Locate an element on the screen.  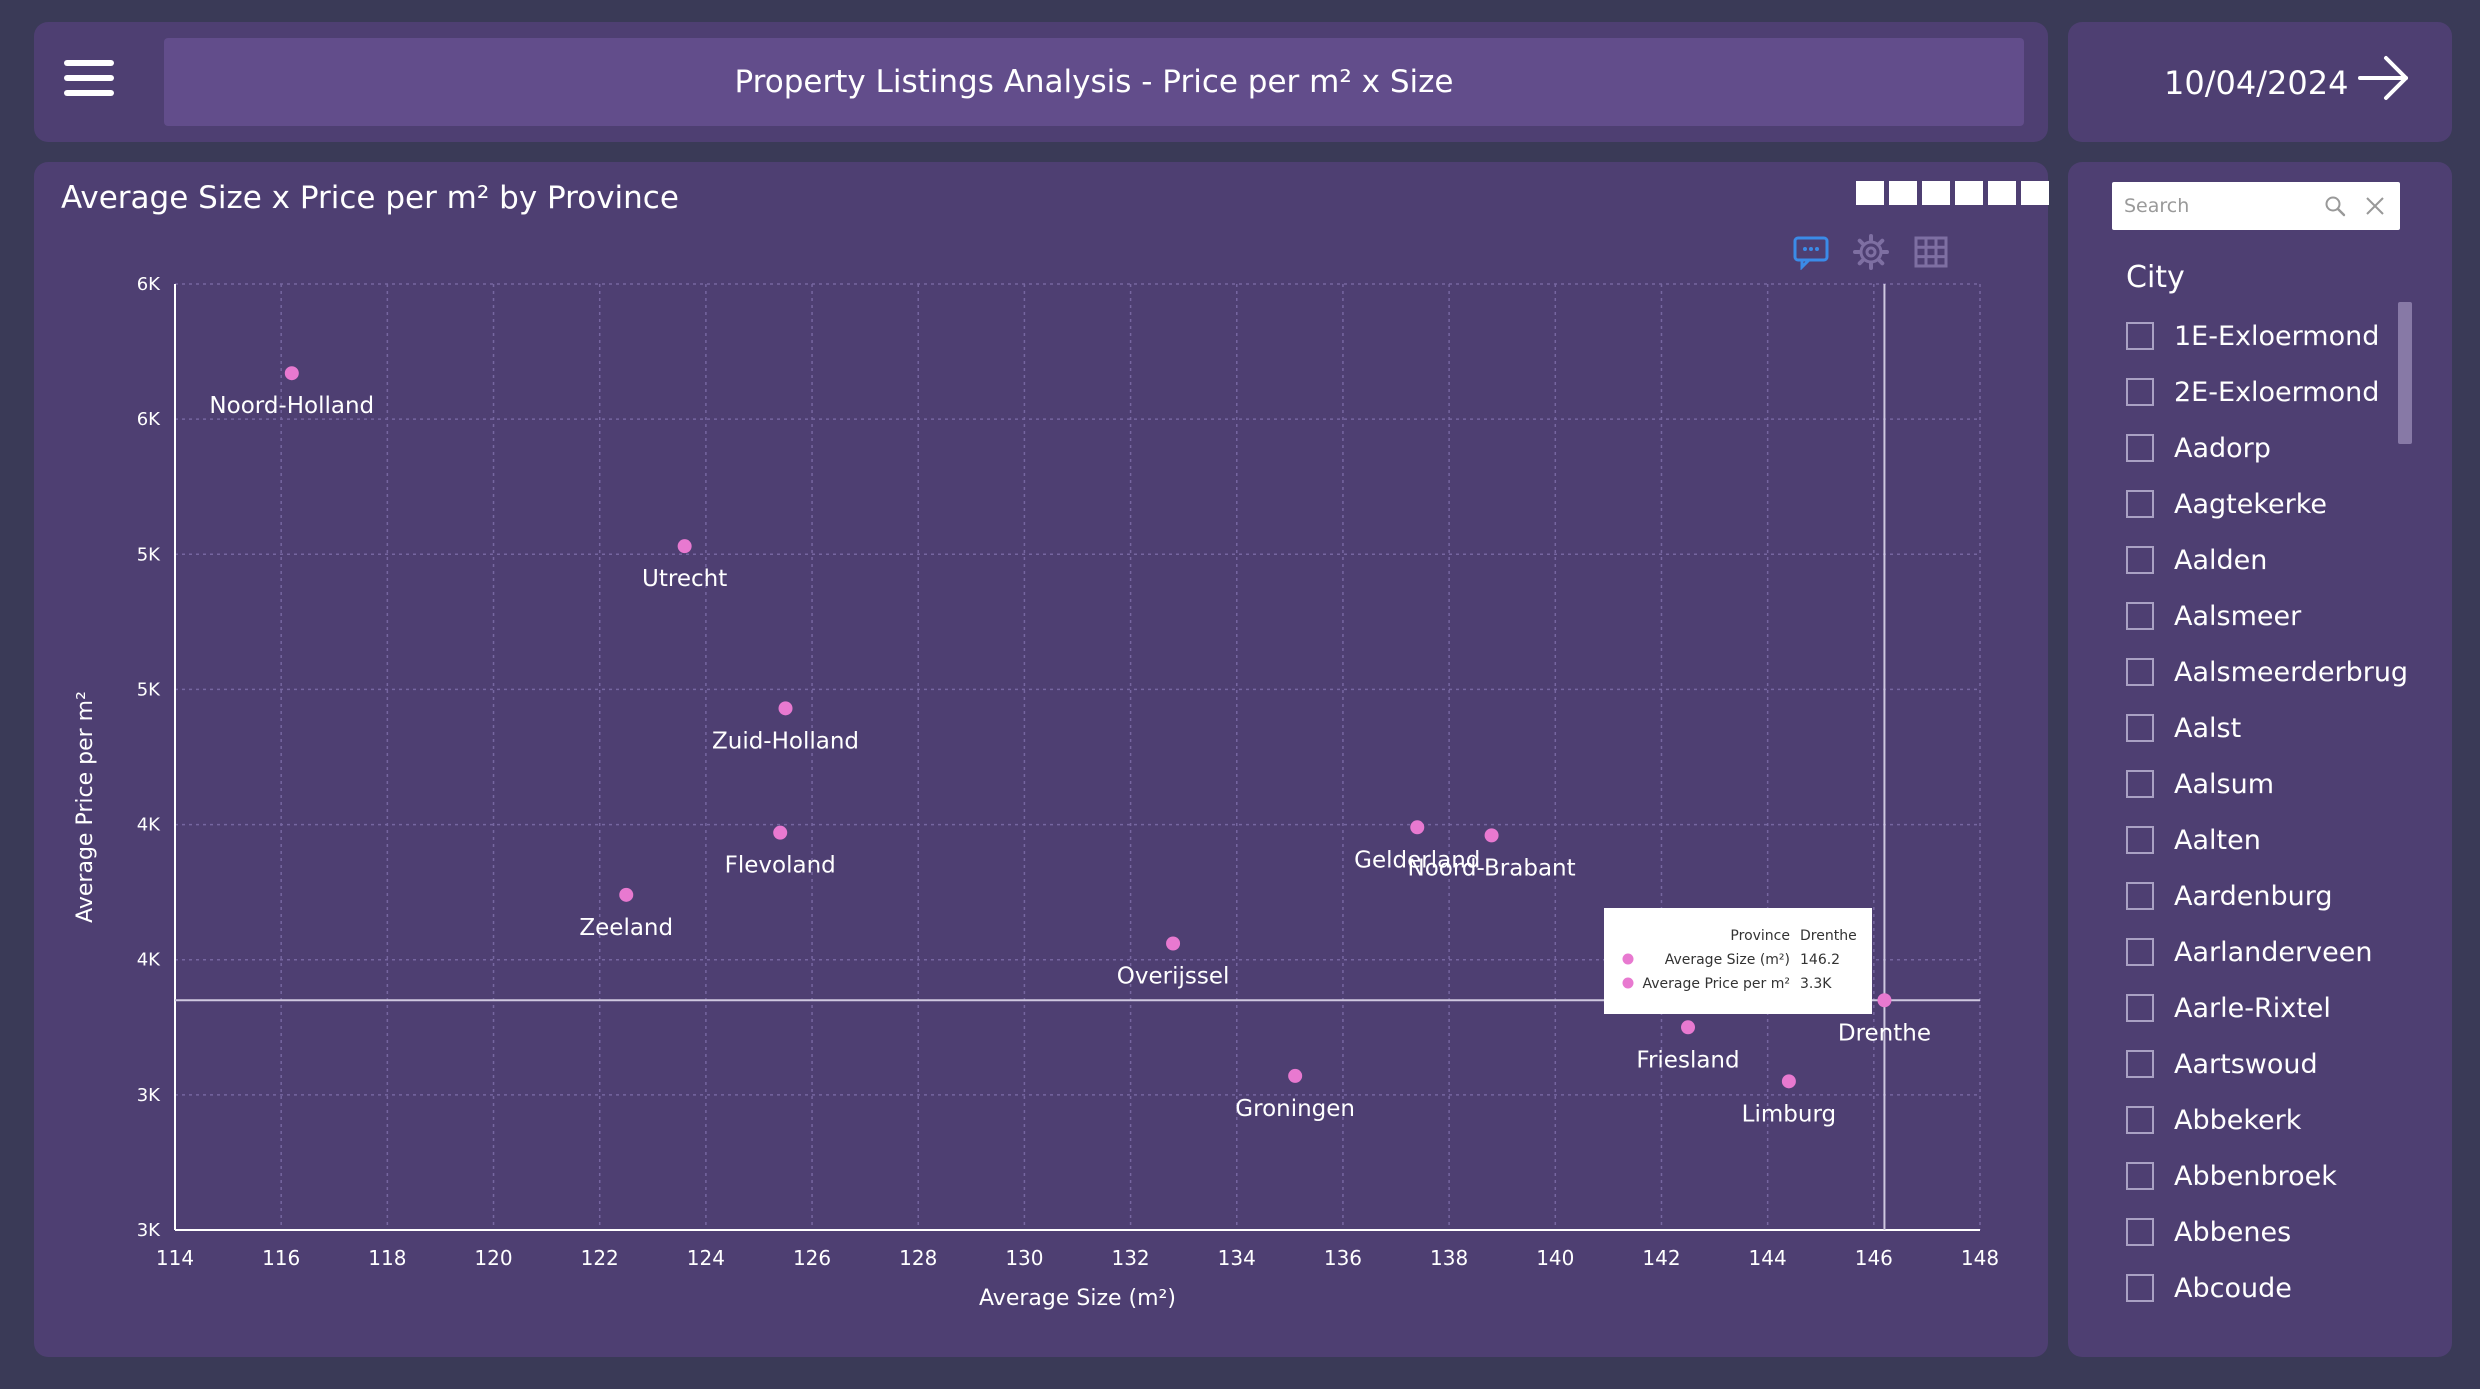
city-label: Aalden is located at coordinates (2221, 560).